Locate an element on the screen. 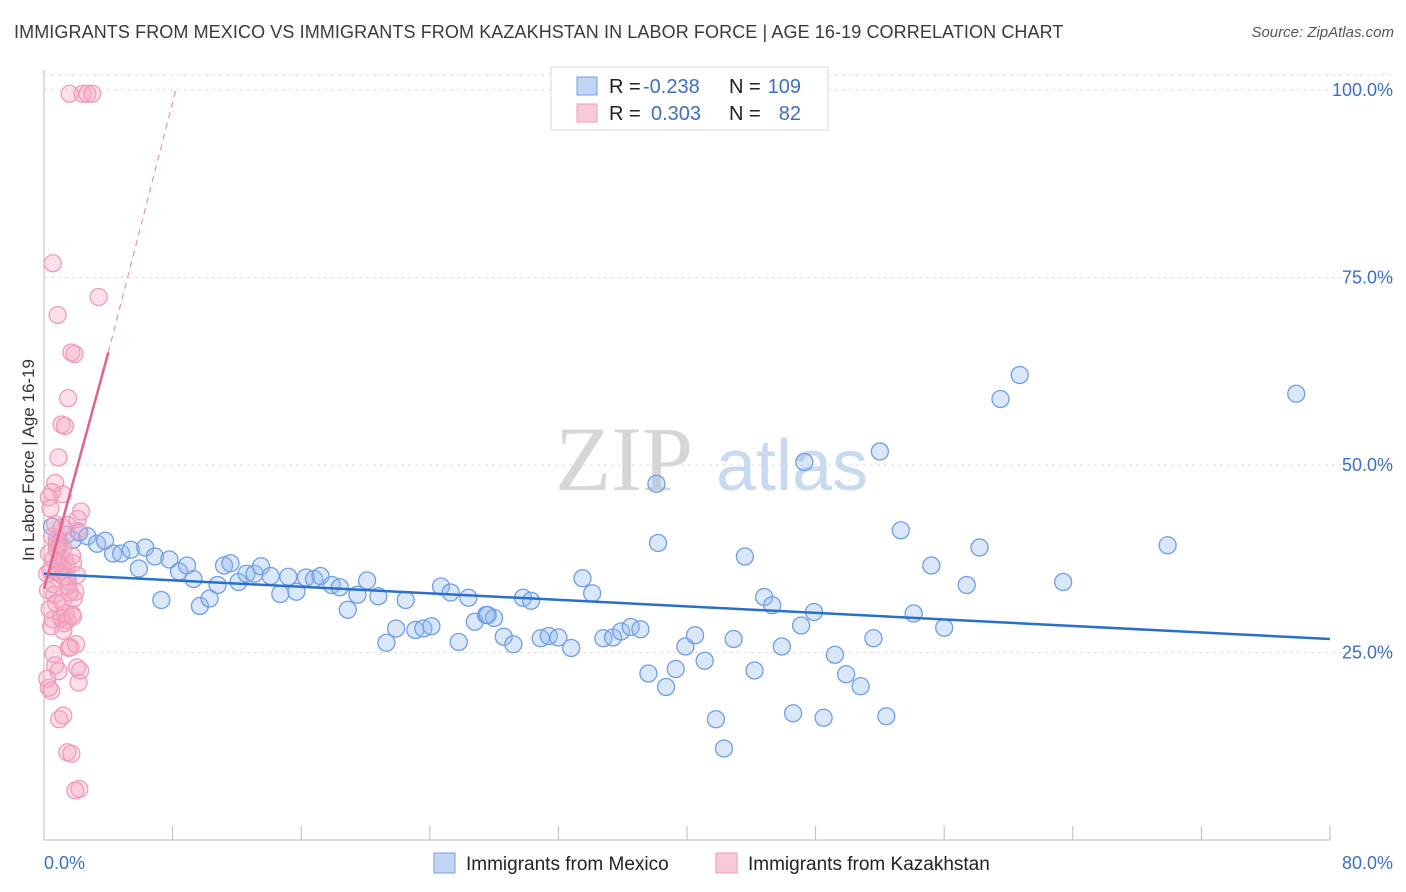 This screenshot has width=1406, height=892. legend-mexico-n-value: 109 is located at coordinates (784, 87).